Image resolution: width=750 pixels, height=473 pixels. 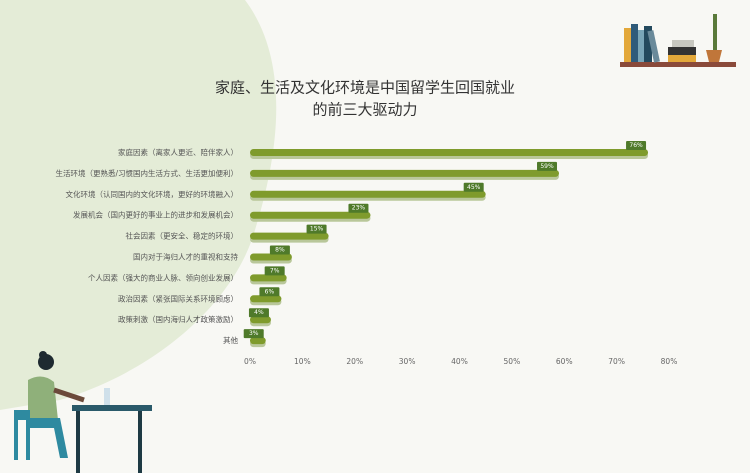 What do you see at coordinates (678, 40) in the screenshot?
I see `bookshelf` at bounding box center [678, 40].